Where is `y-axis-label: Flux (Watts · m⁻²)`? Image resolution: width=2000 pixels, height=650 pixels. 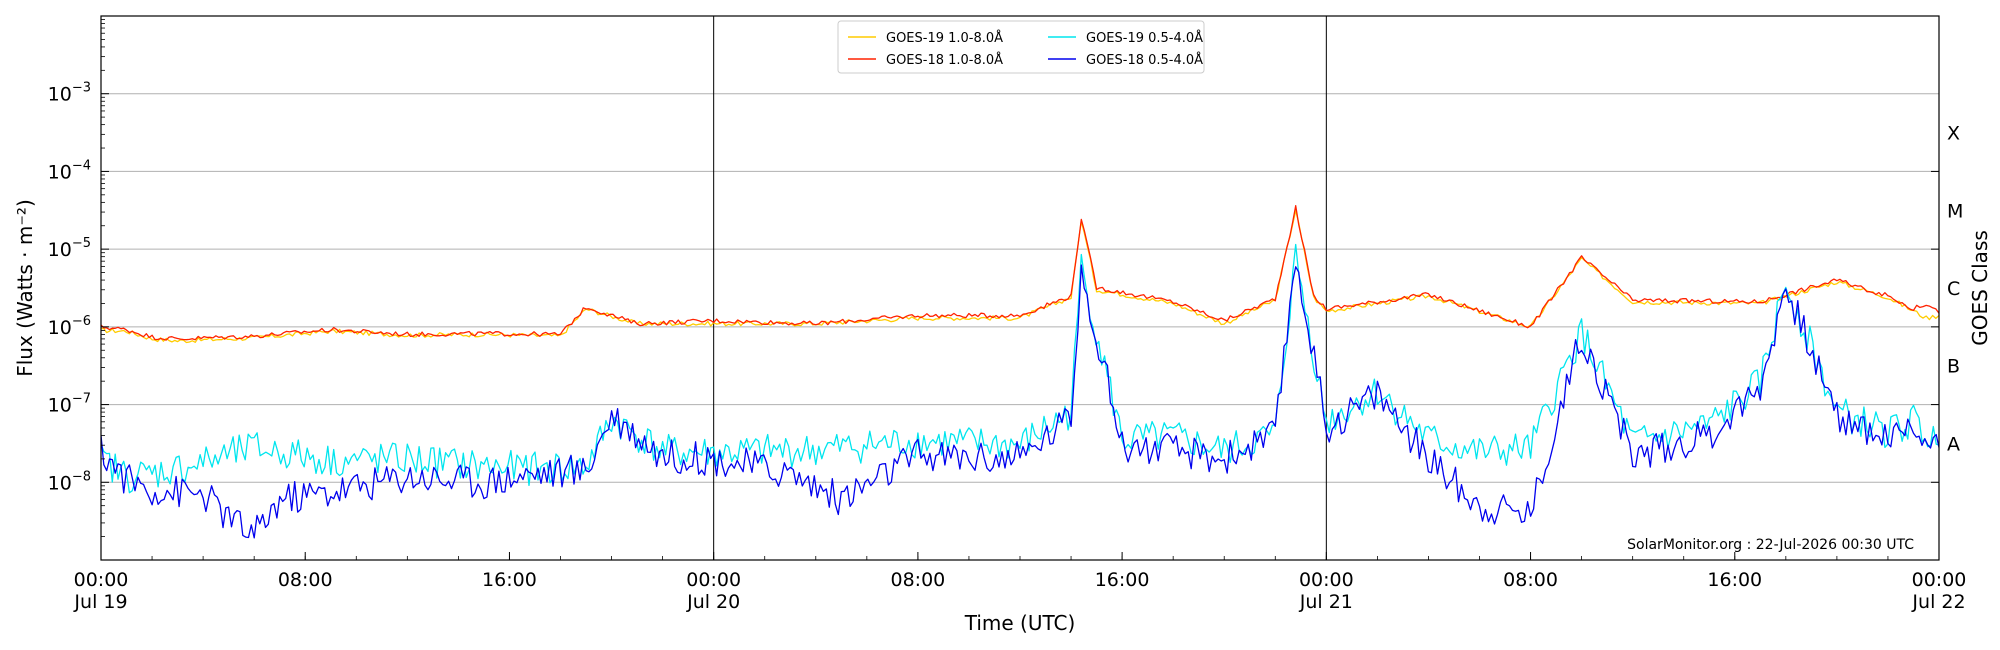
y-axis-label: Flux (Watts · m⁻²) is located at coordinates (25, 288).